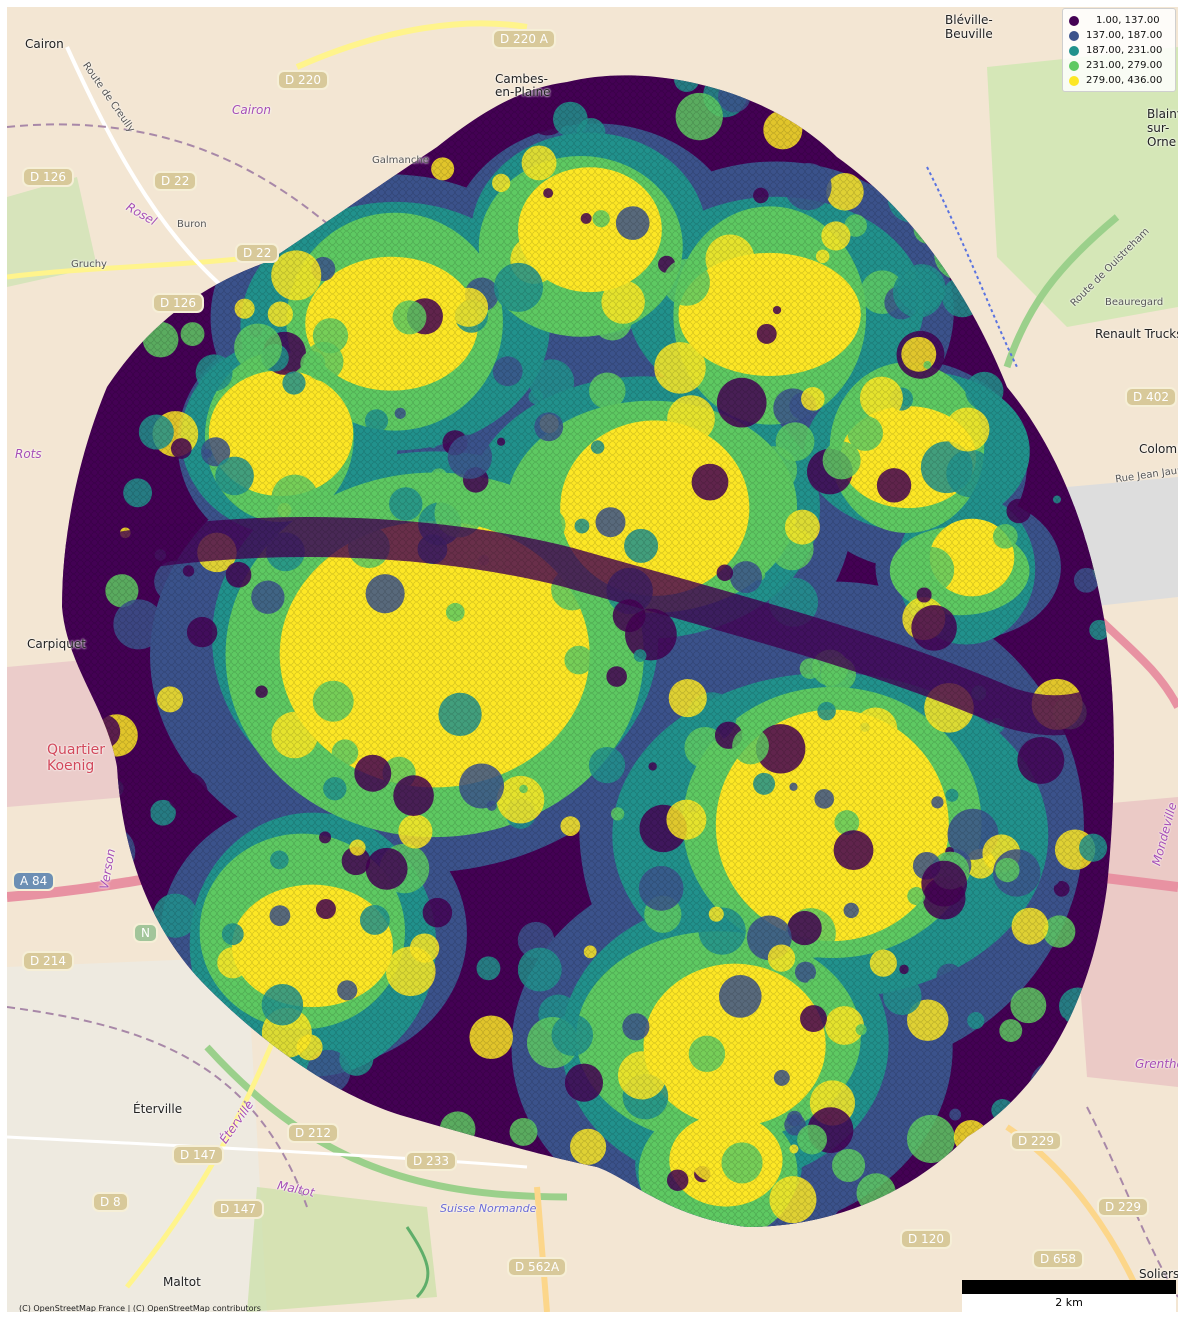  Describe the element at coordinates (1069, 1287) in the screenshot. I see `scale-bar-line` at that location.